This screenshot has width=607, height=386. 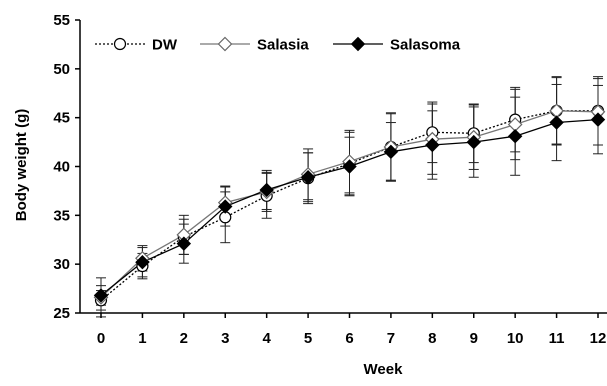 What do you see at coordinates (165, 45) in the screenshot?
I see `legend-label-dw: DW` at bounding box center [165, 45].